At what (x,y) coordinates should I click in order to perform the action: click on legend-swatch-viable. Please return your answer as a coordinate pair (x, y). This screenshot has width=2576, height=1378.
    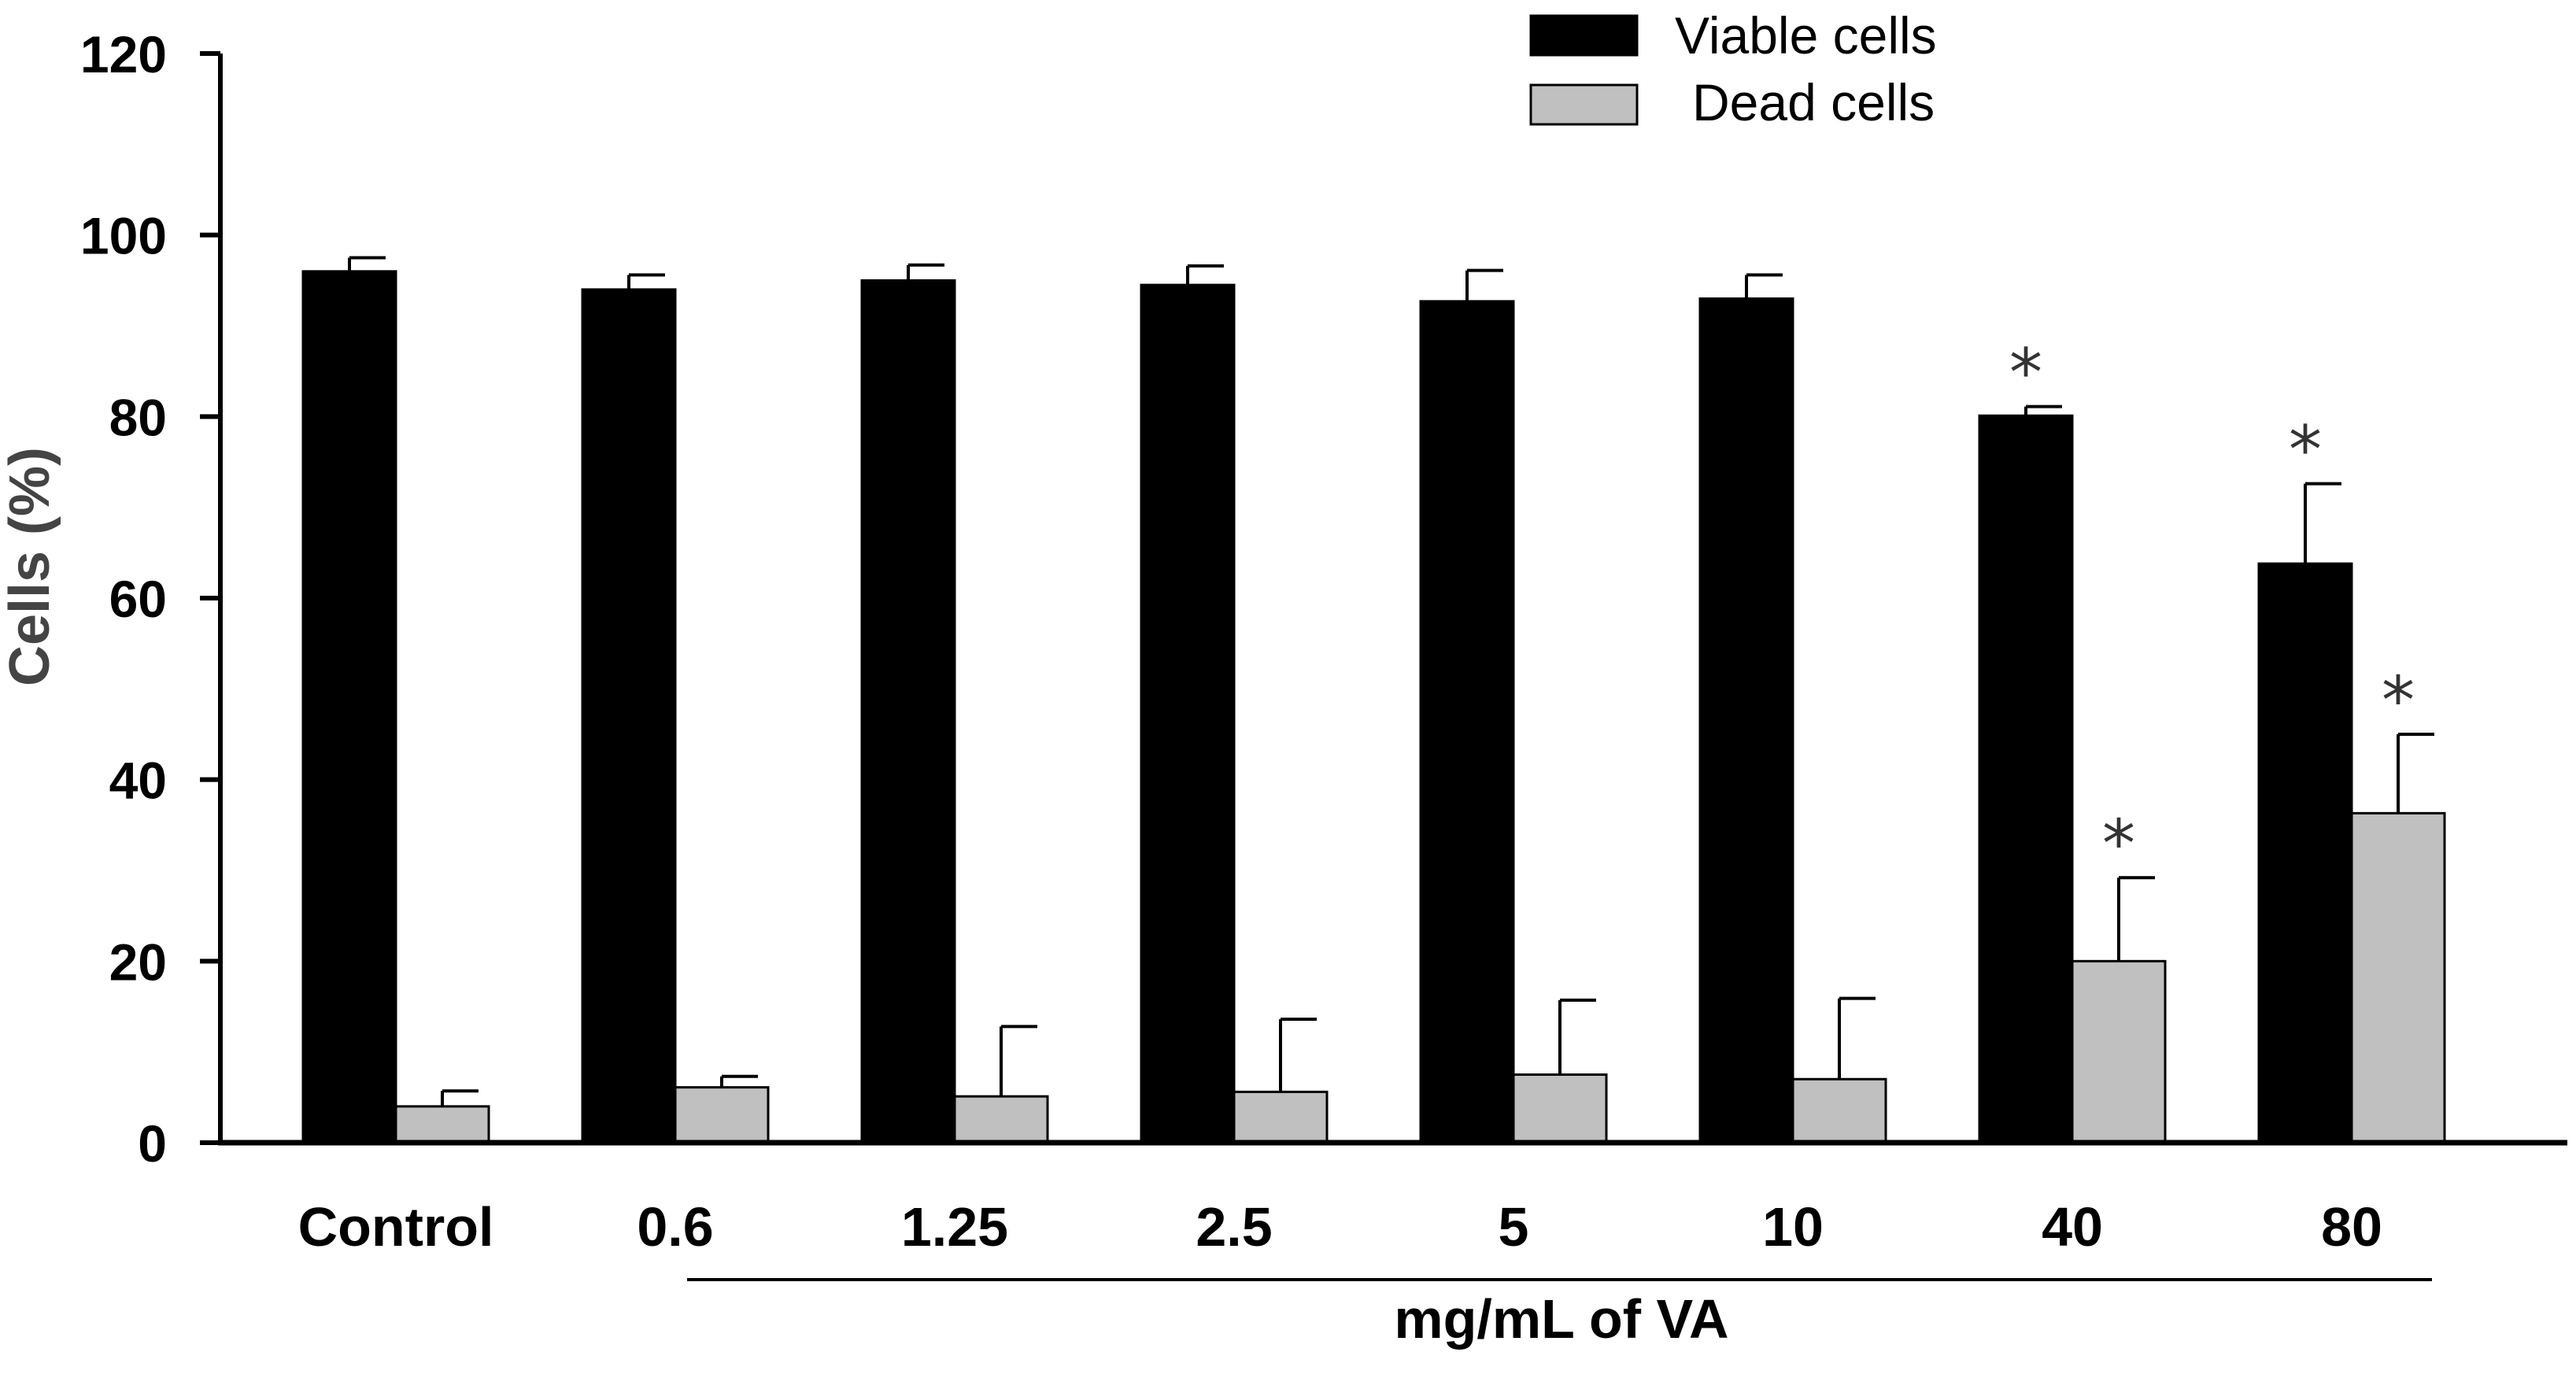
    Looking at the image, I should click on (1584, 35).